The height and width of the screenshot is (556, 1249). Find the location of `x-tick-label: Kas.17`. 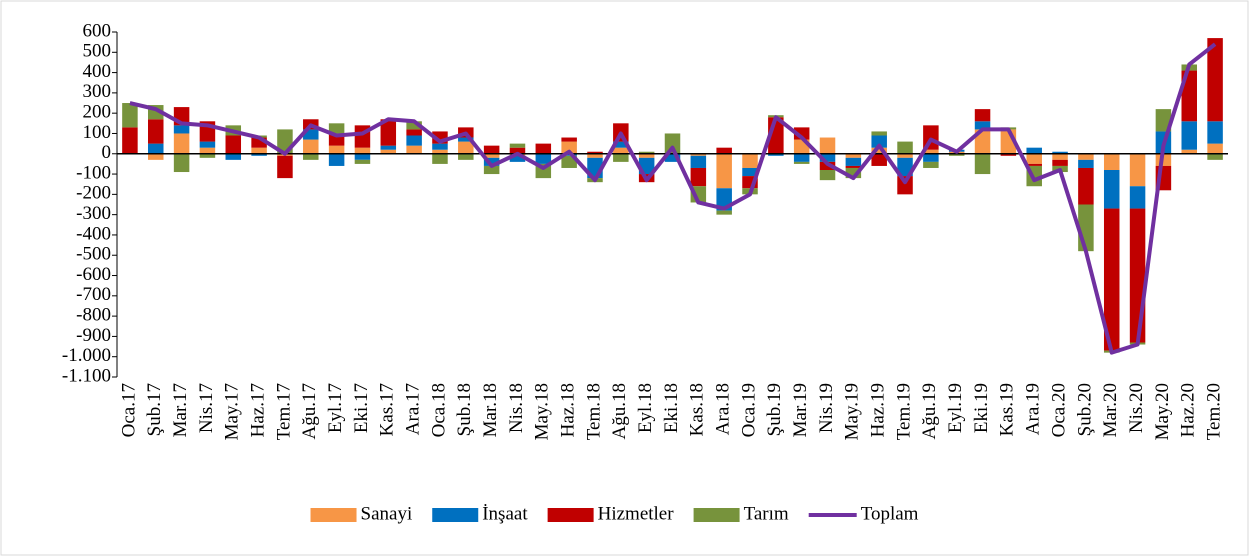

x-tick-label: Kas.17 is located at coordinates (387, 409).